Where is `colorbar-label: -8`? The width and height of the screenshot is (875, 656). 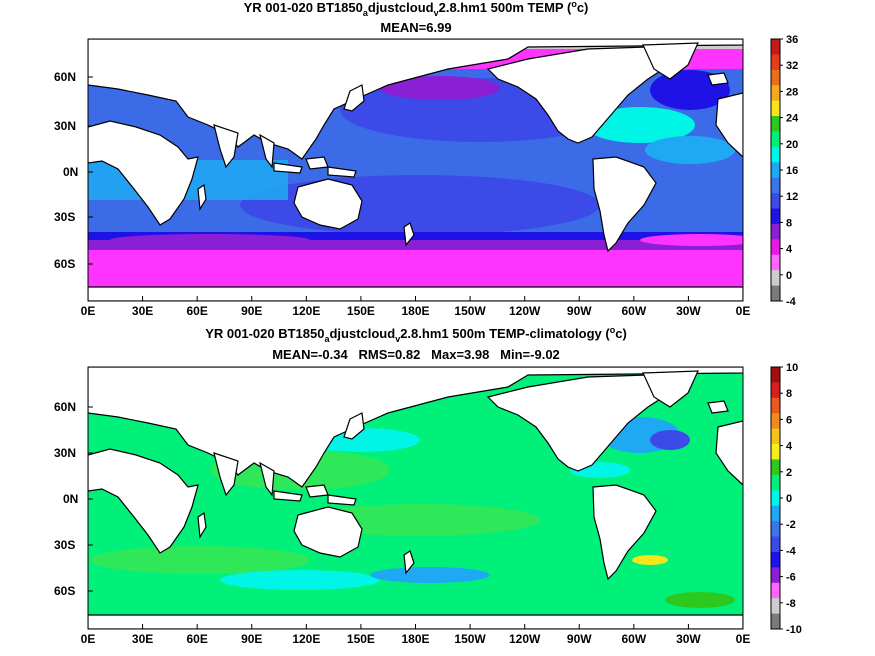 colorbar-label: -8 is located at coordinates (791, 604).